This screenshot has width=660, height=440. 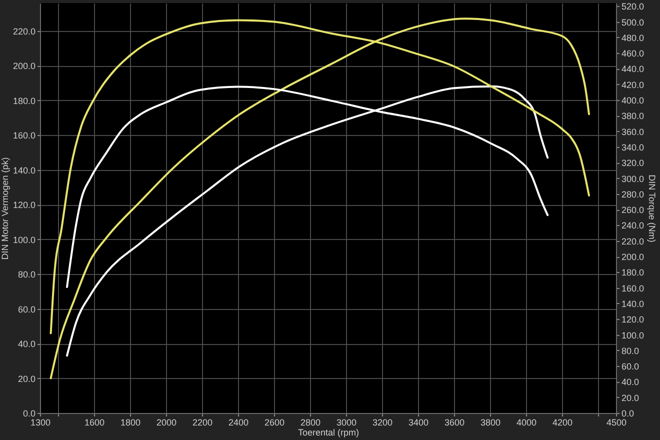 I want to click on y2-tick-label: 500.0, so click(x=633, y=22).